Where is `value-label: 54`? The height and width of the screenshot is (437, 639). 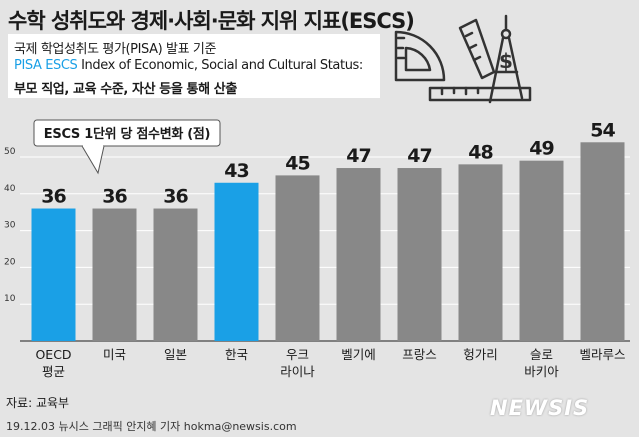
value-label: 54 is located at coordinates (602, 130).